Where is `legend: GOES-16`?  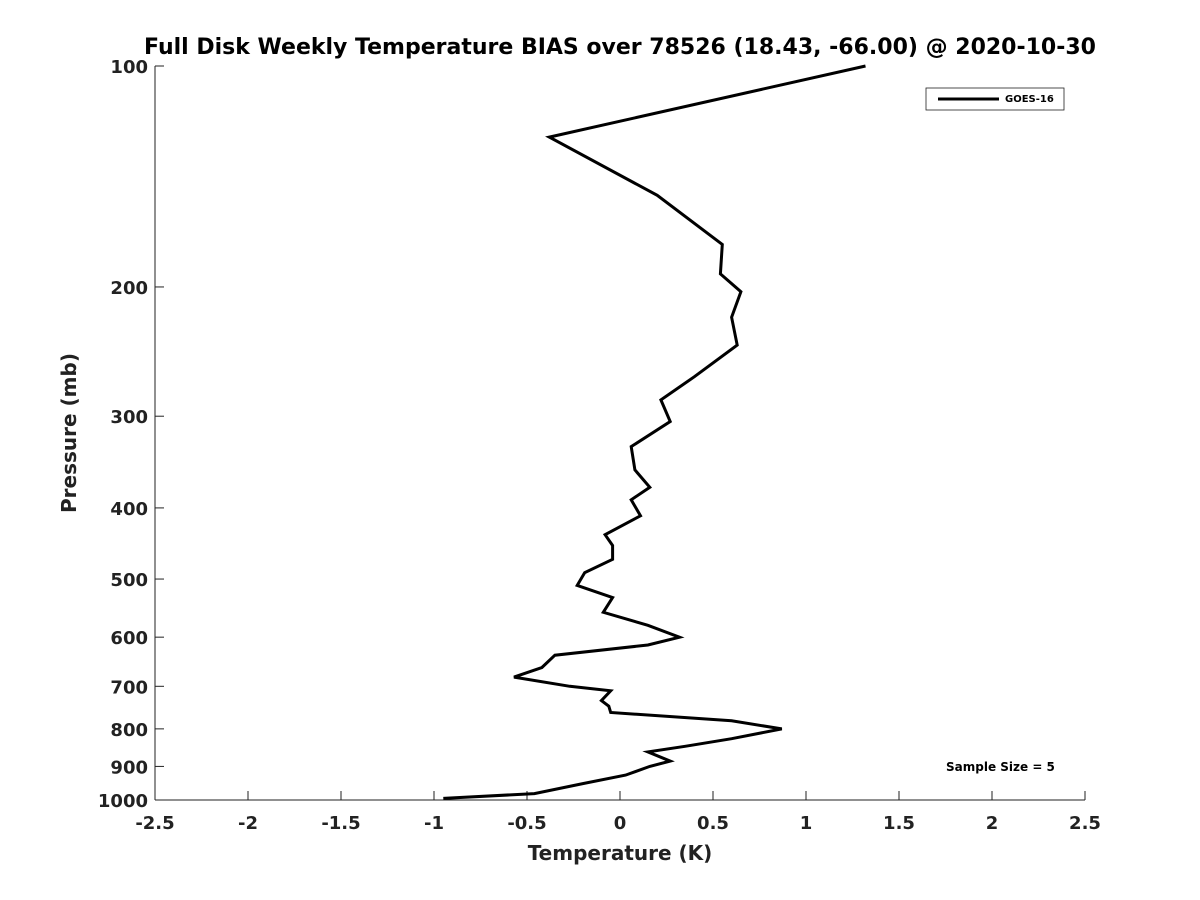
legend: GOES-16 is located at coordinates (995, 99).